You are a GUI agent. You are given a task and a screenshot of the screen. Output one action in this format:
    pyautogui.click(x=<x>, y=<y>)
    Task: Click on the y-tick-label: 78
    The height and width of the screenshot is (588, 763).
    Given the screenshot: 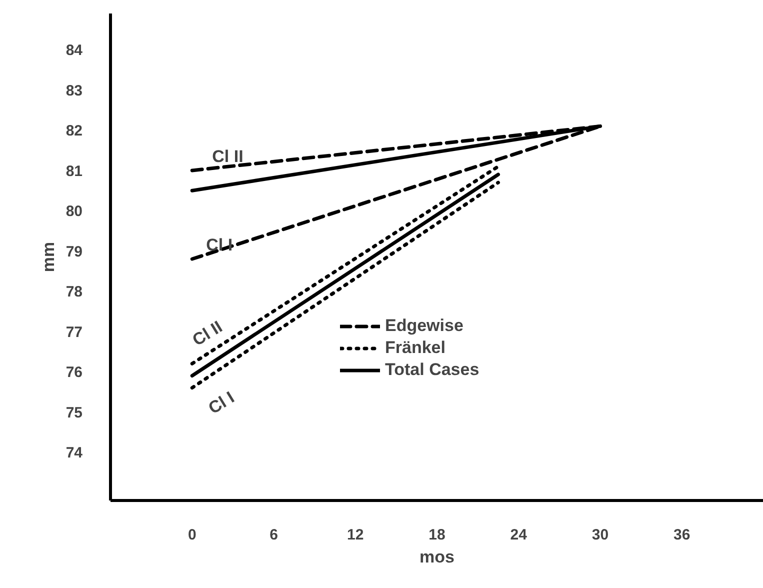 What is the action you would take?
    pyautogui.click(x=74, y=292)
    